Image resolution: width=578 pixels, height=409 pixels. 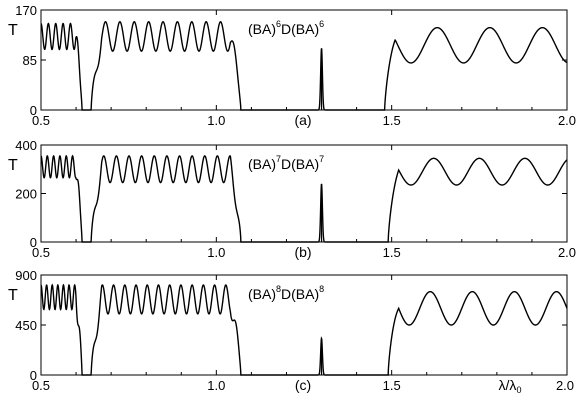 What do you see at coordinates (303, 385) in the screenshot?
I see `panel-letter: (c)` at bounding box center [303, 385].